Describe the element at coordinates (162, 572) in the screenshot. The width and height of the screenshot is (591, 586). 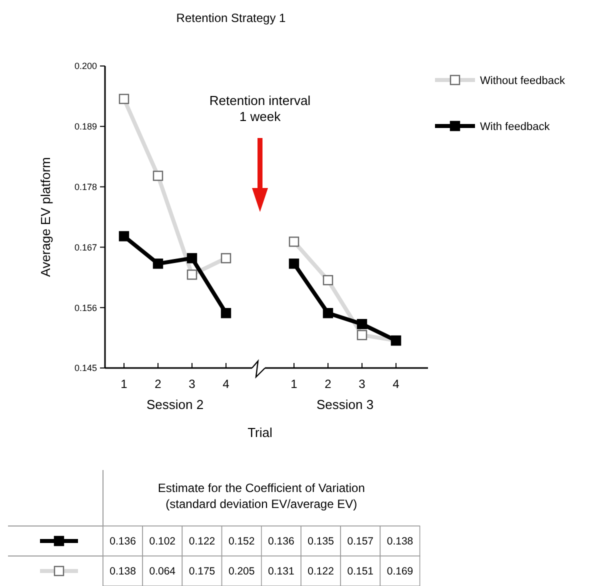
I see `data-label: 0.064` at that location.